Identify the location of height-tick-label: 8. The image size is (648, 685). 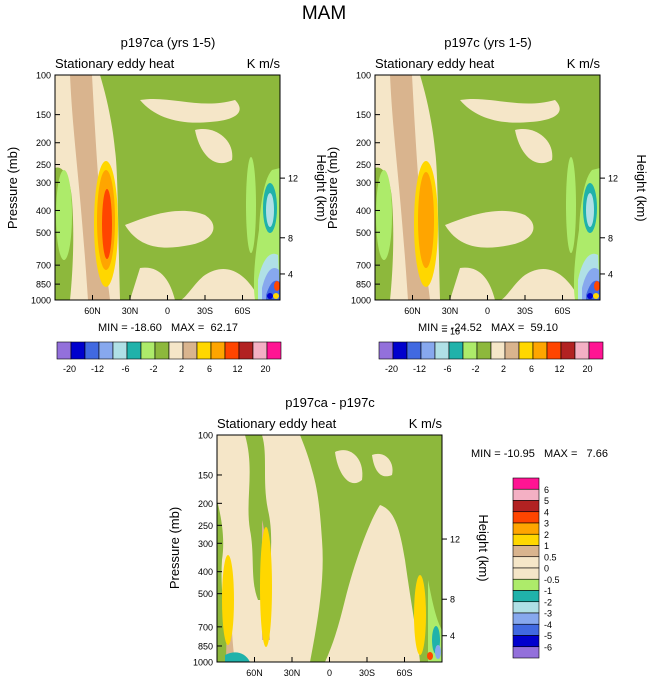
(452, 600).